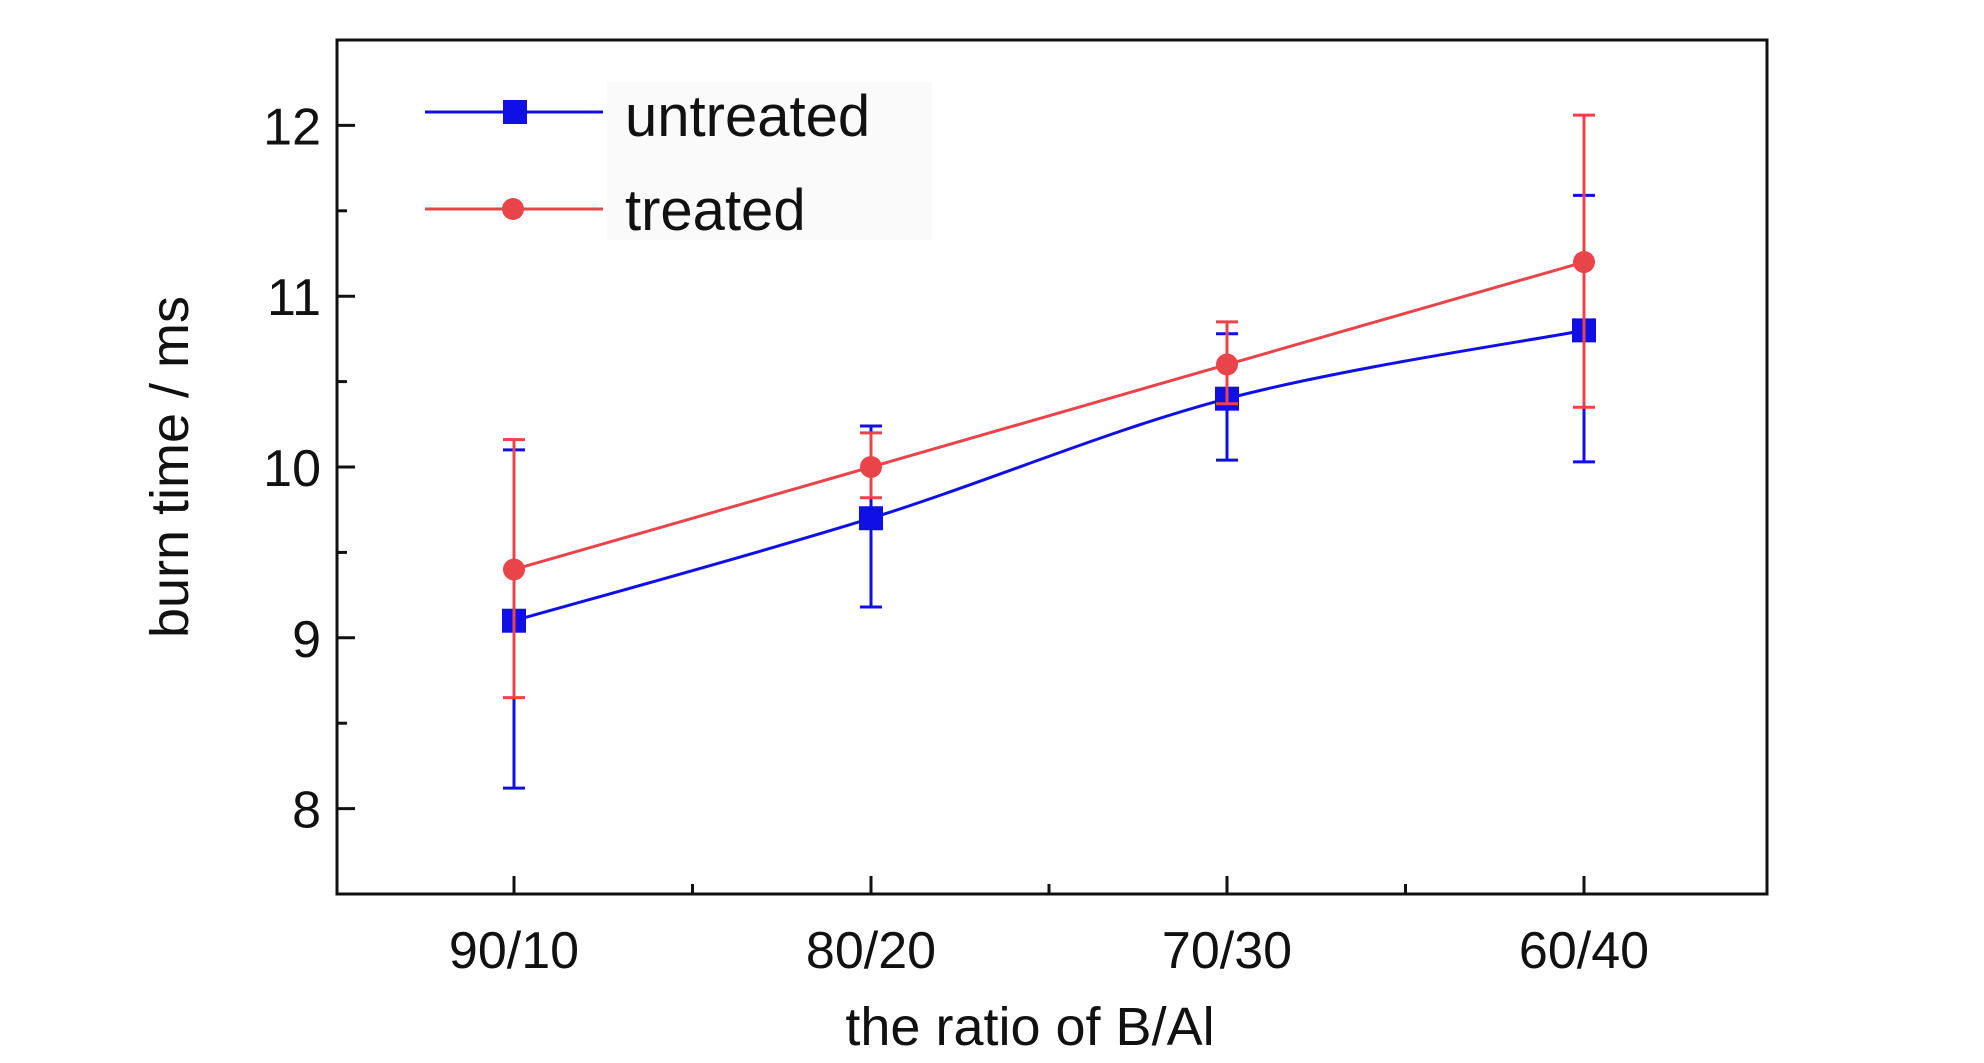  What do you see at coordinates (306, 640) in the screenshot?
I see `y-tick-label: 9` at bounding box center [306, 640].